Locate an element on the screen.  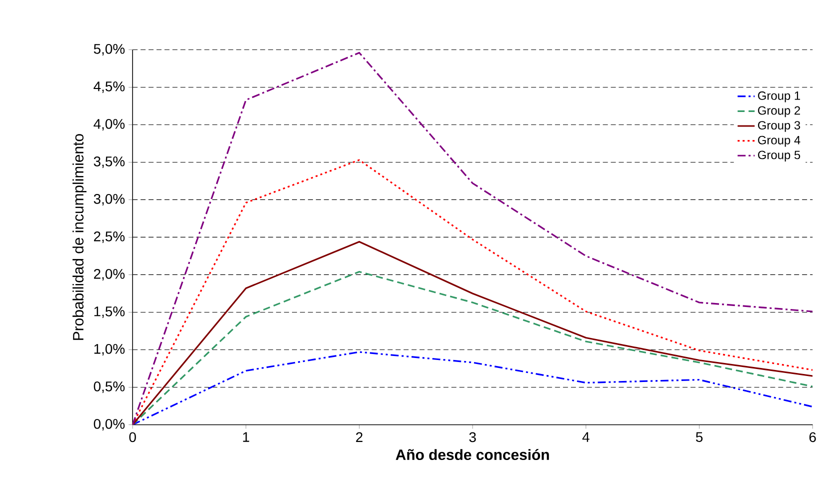
y-tick-label: 2,0% is located at coordinates (109, 274).